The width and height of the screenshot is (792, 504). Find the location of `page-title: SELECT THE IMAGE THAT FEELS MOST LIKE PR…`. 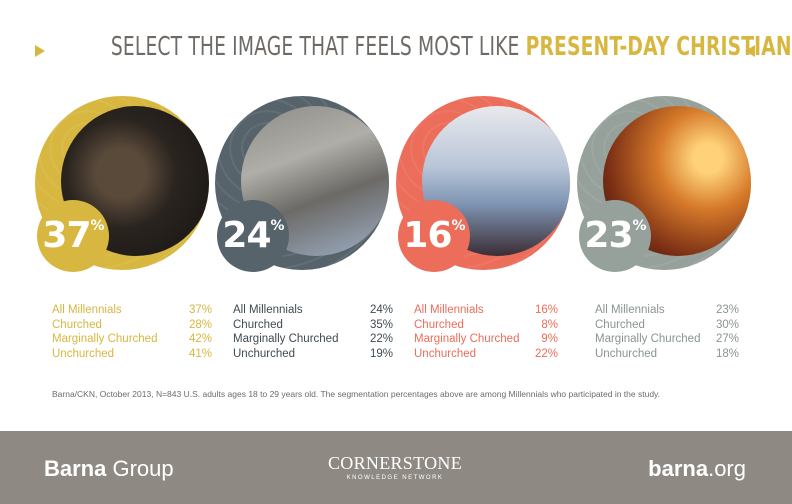

page-title: SELECT THE IMAGE THAT FEELS MOST LIKE PR… is located at coordinates (451, 47).